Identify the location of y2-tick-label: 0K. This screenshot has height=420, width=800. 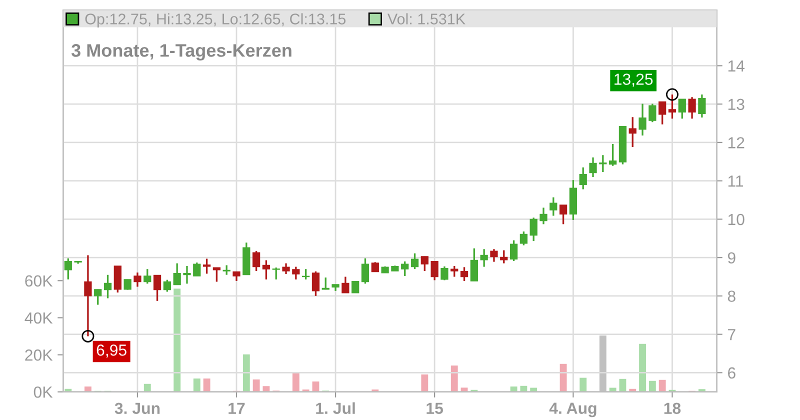
(43, 392).